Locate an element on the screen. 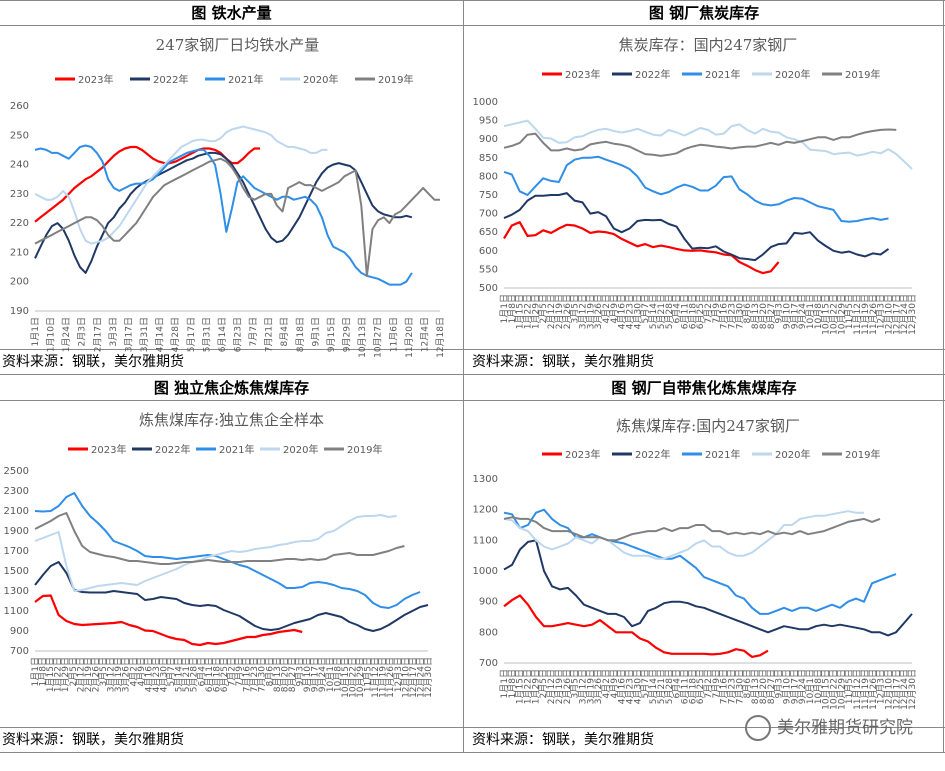  wechat-icon is located at coordinates (758, 728).